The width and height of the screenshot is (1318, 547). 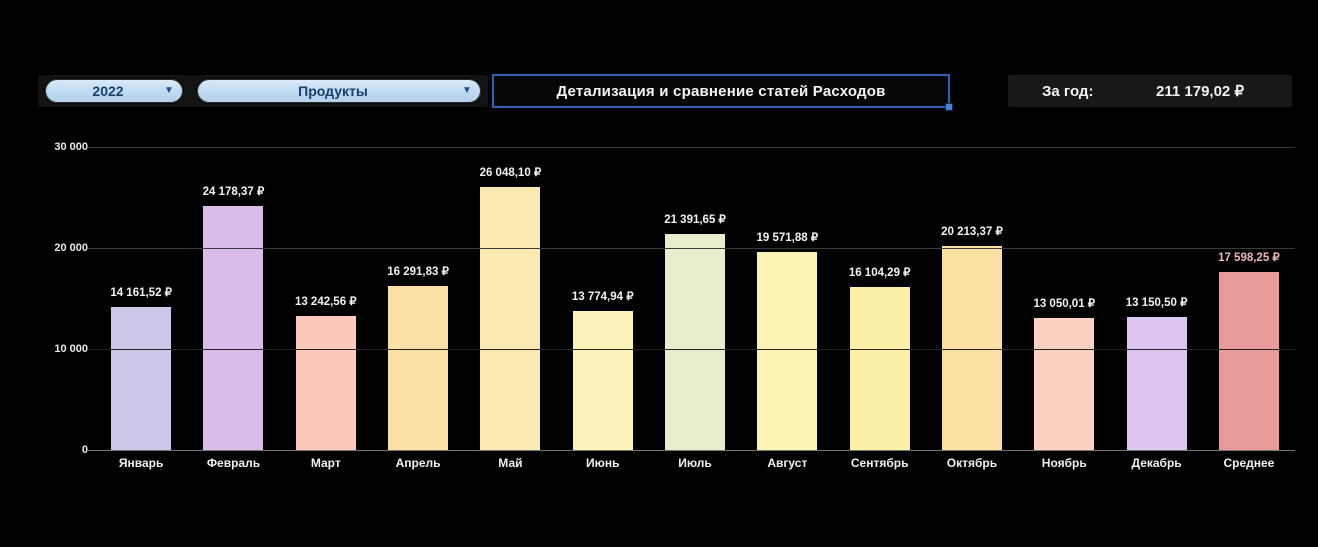 I want to click on bar-slot: 13 150,50 ₽, so click(x=1156, y=298).